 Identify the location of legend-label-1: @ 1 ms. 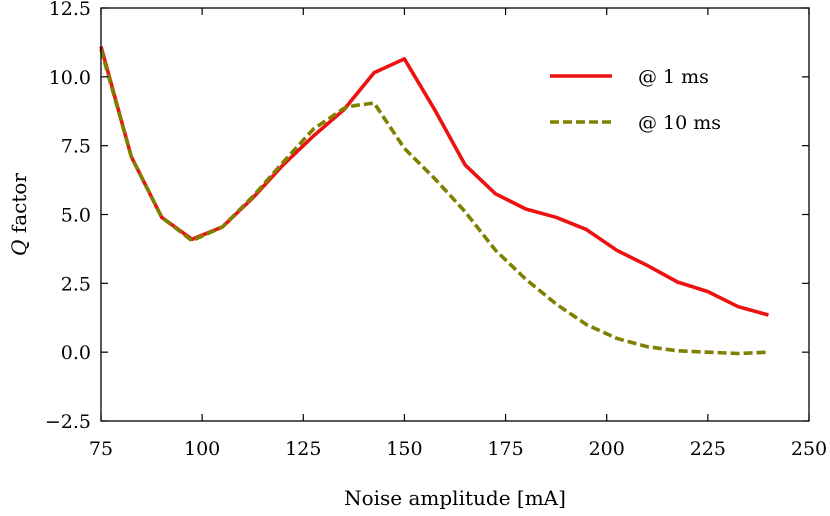
(673, 77).